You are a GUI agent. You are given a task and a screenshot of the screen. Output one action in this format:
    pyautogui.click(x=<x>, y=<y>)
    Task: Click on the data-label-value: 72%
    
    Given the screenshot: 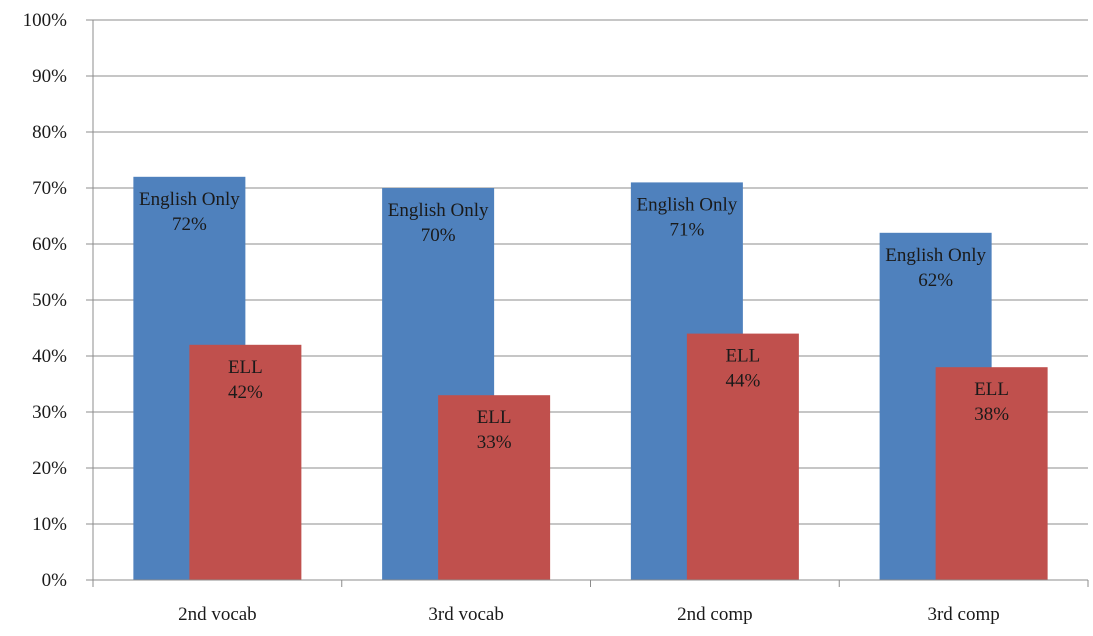 What is the action you would take?
    pyautogui.click(x=189, y=224)
    